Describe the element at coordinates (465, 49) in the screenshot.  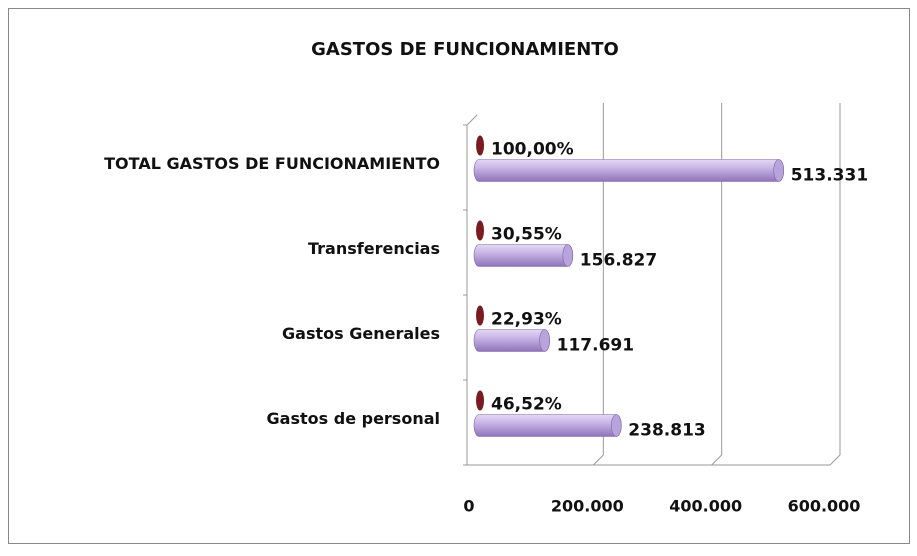
I see `chart-title: GASTOS DE FUNCIONAMIENTO` at that location.